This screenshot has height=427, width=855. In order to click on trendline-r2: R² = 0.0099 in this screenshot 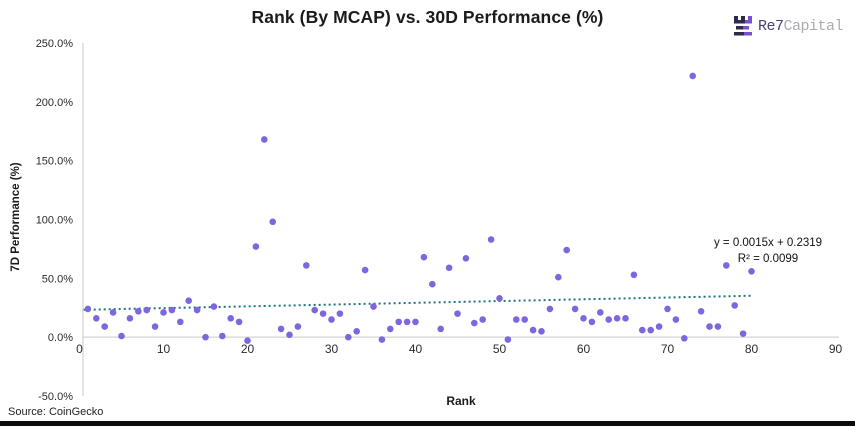, I will do `click(768, 259)`.